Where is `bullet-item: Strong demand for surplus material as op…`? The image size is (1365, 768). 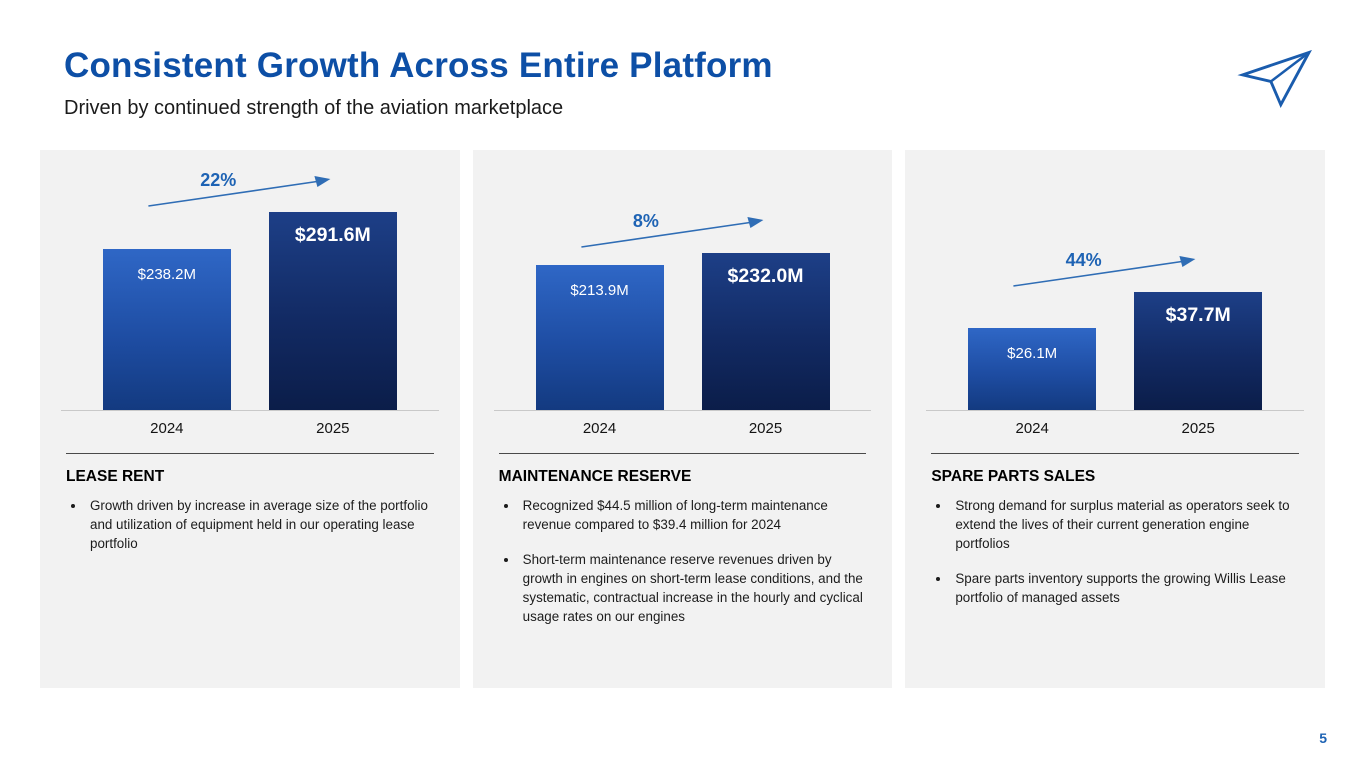 bullet-item: Strong demand for surplus material as op… is located at coordinates (1125, 524).